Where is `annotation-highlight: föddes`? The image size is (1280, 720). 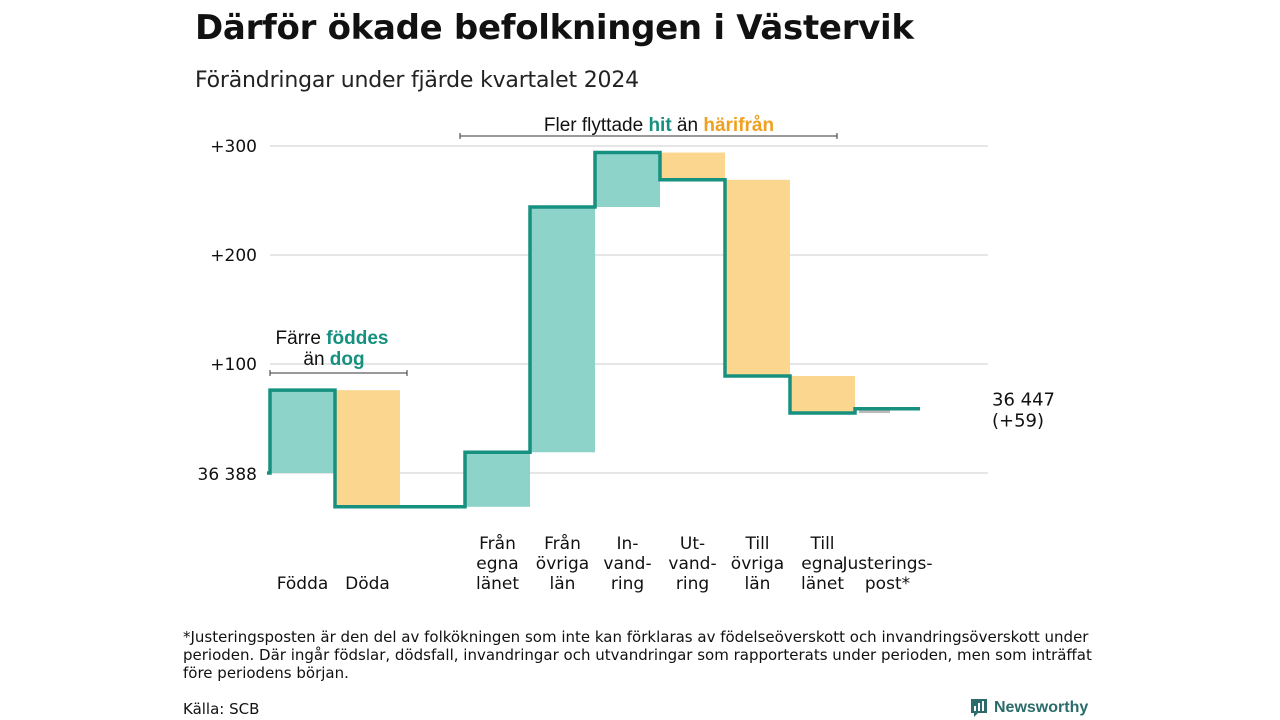 annotation-highlight: föddes is located at coordinates (357, 338).